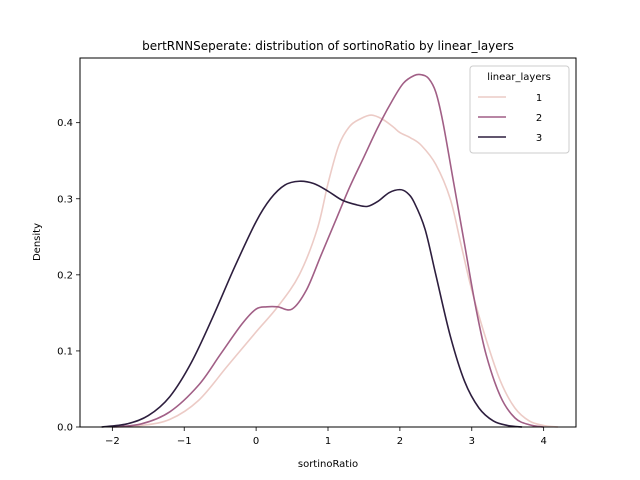 The width and height of the screenshot is (640, 480). What do you see at coordinates (539, 98) in the screenshot?
I see `legend-label-1: 1` at bounding box center [539, 98].